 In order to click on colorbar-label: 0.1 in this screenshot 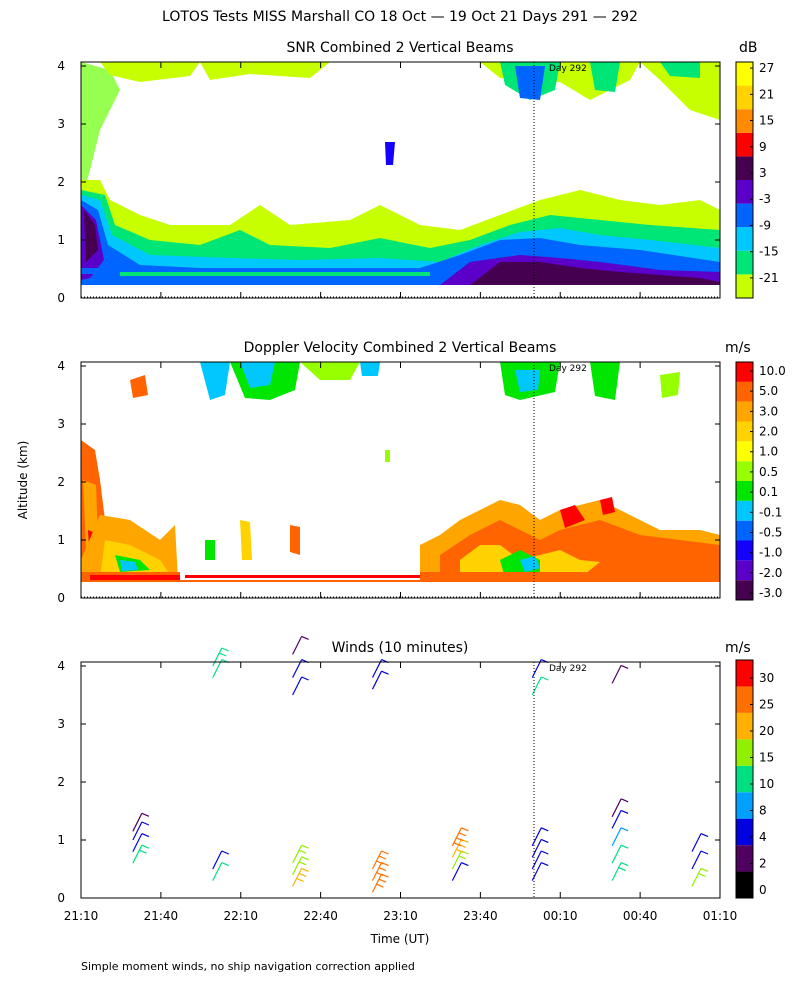, I will do `click(768, 492)`.